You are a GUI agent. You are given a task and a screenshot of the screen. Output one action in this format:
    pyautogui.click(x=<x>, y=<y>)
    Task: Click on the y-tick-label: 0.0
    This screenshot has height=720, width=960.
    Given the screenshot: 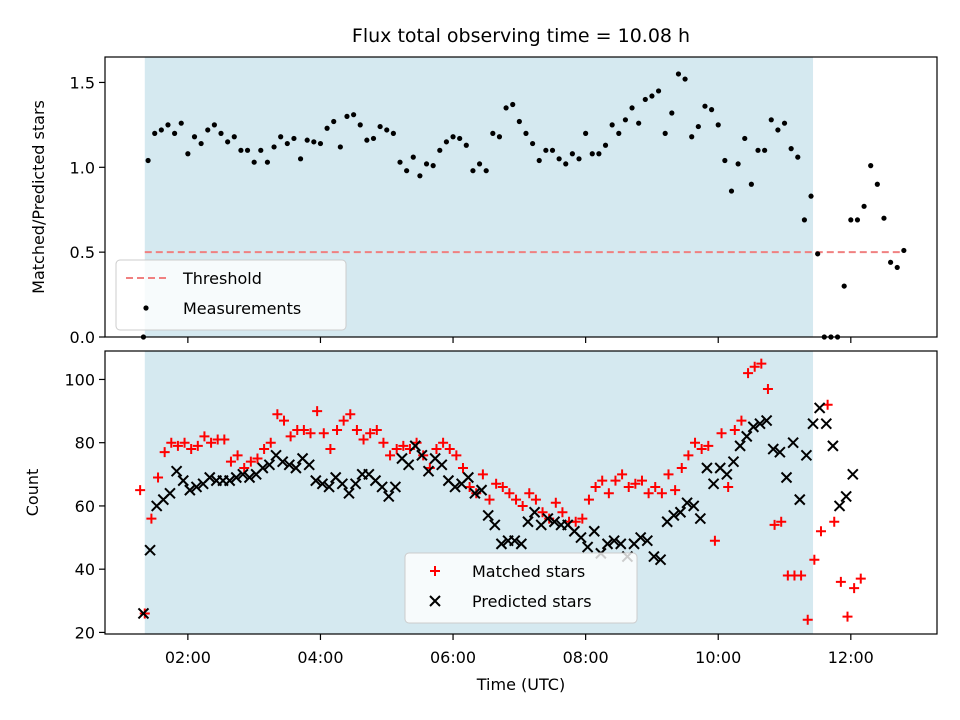 What is the action you would take?
    pyautogui.click(x=82, y=337)
    